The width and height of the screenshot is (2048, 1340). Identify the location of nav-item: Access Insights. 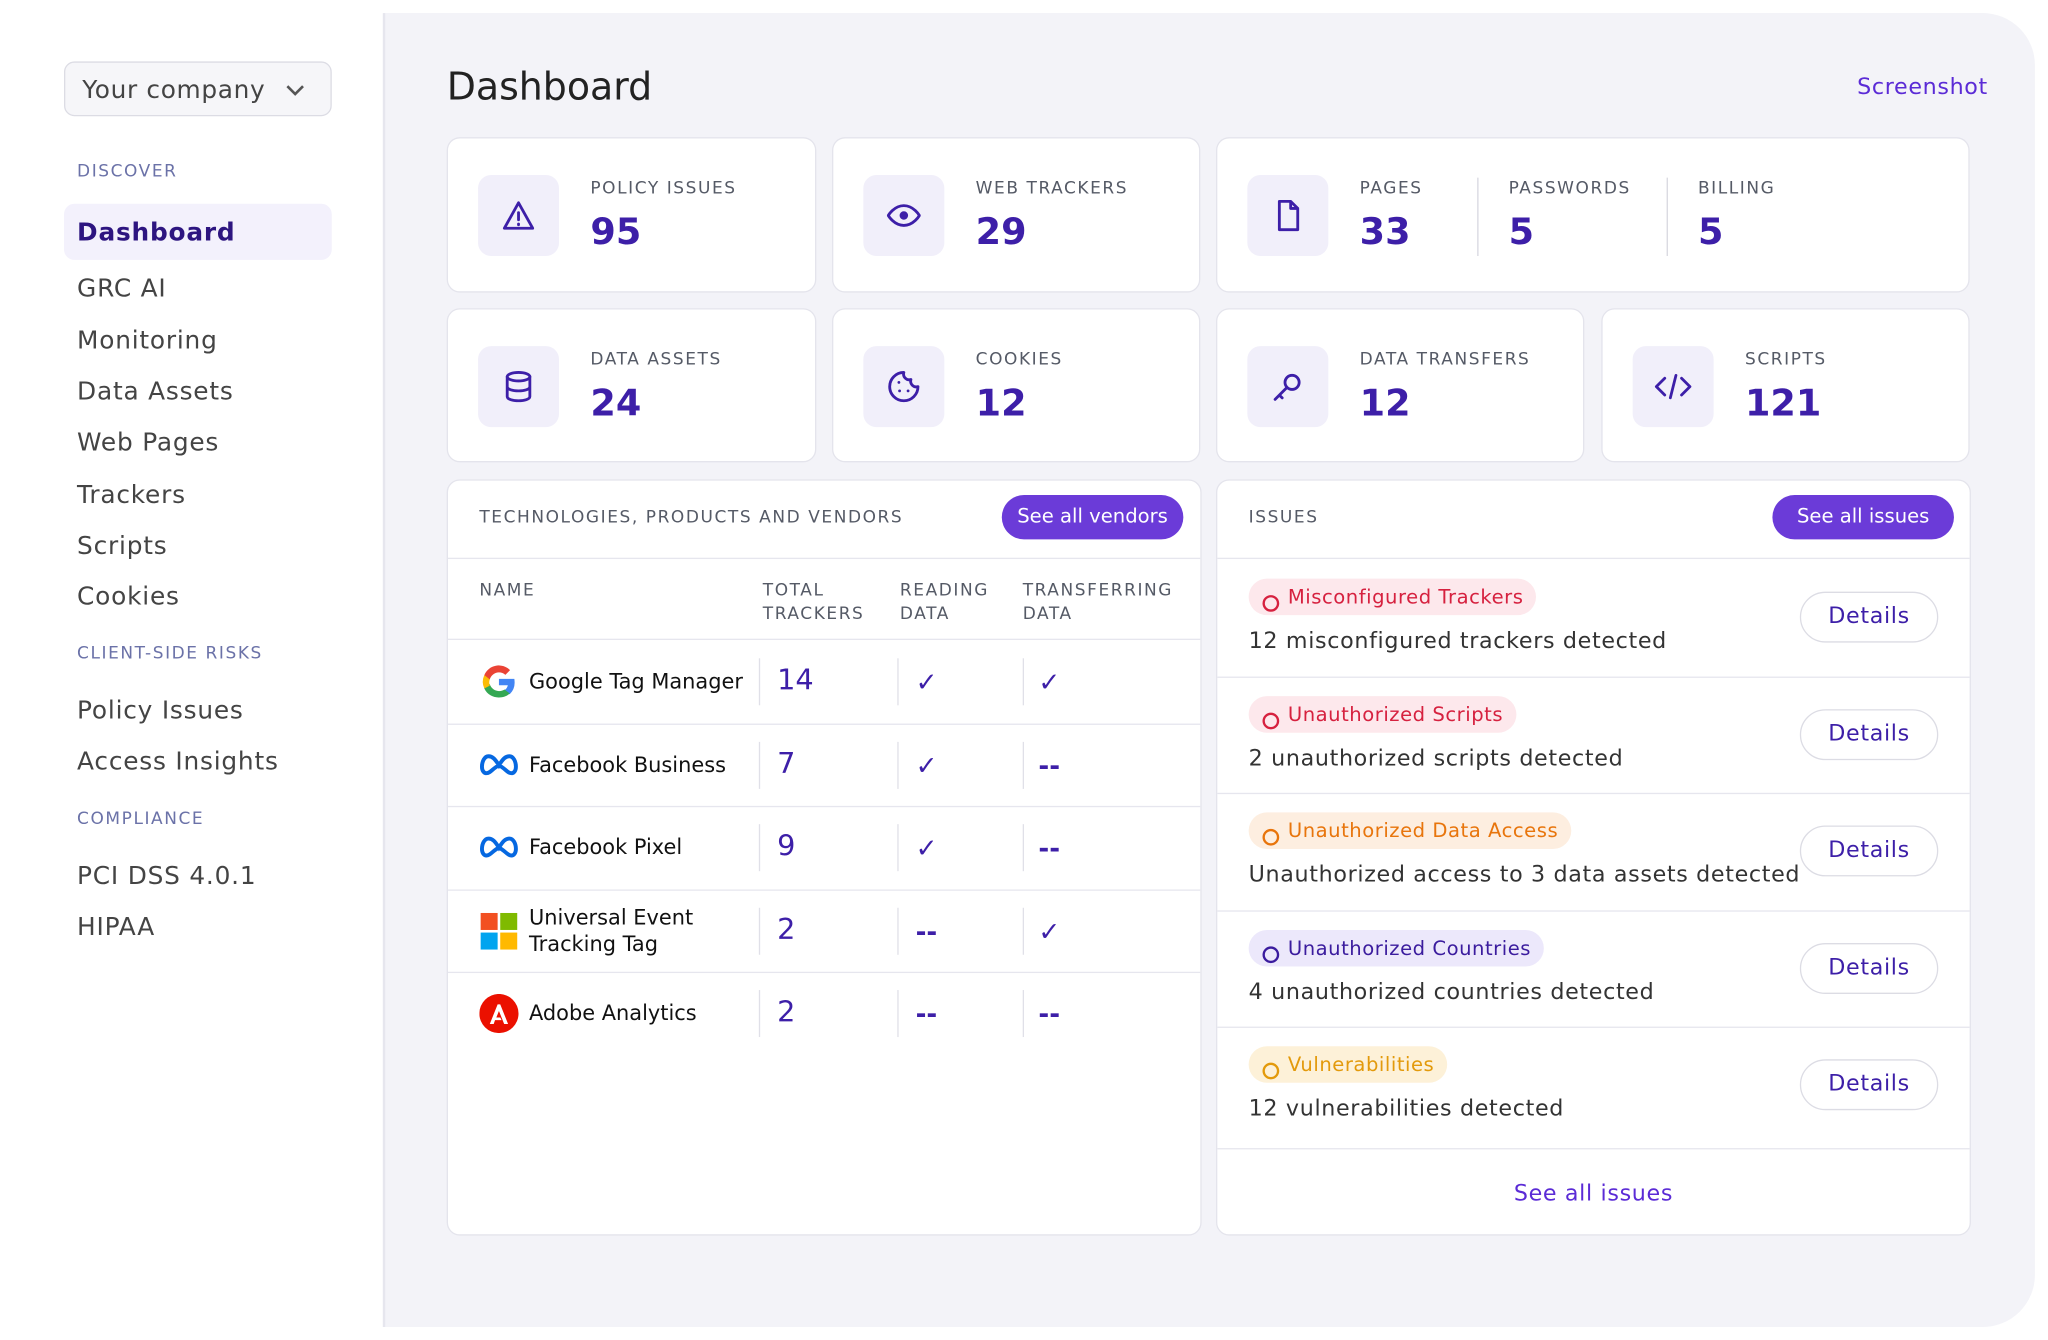
(178, 762).